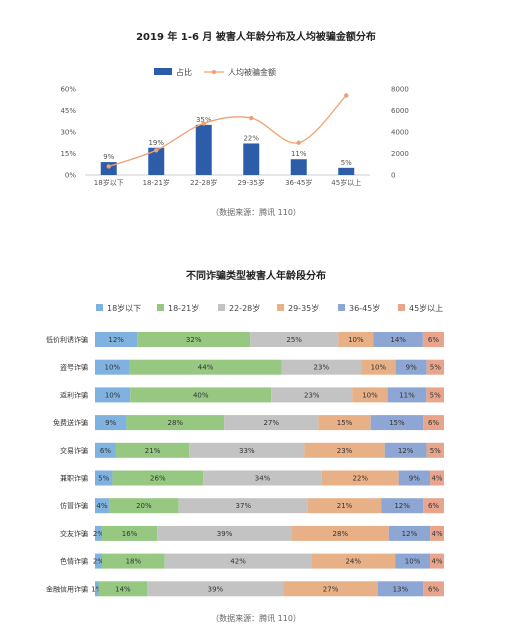 The height and width of the screenshot is (627, 512). I want to click on segment-label: 15%, so click(397, 423).